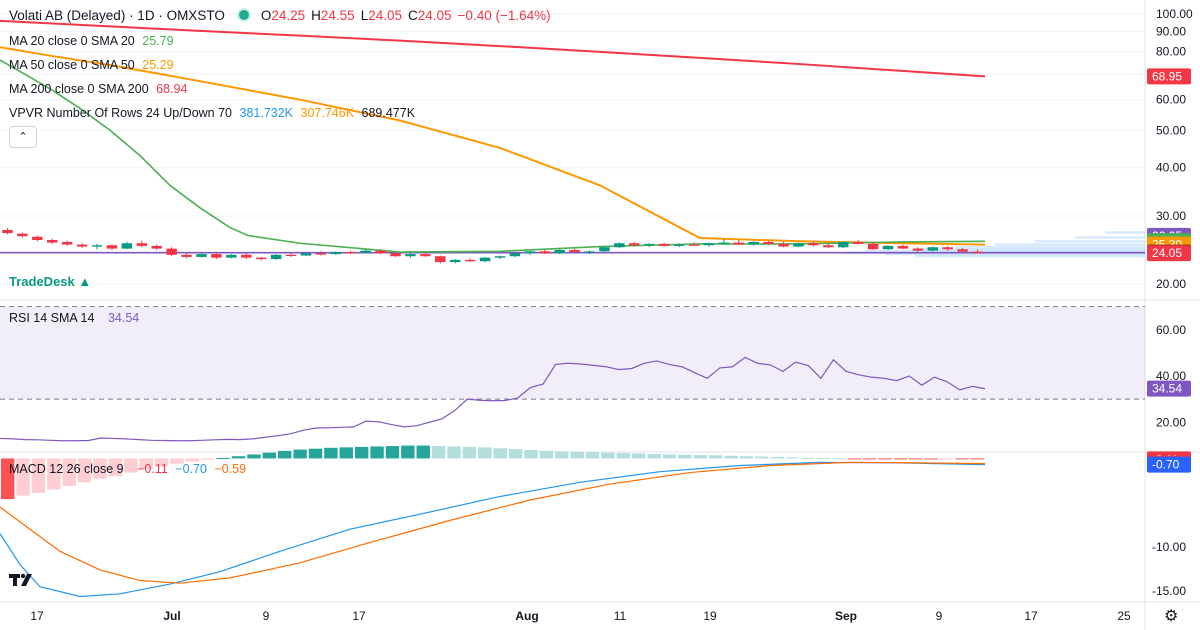  What do you see at coordinates (158, 41) in the screenshot?
I see `ma20-value: 25.79` at bounding box center [158, 41].